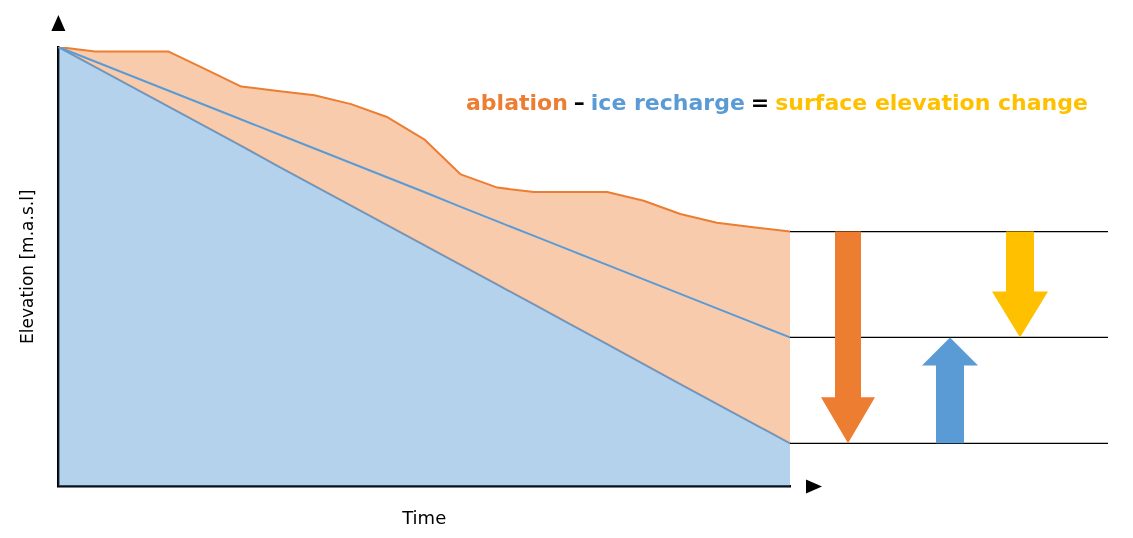 Image resolution: width=1133 pixels, height=538 pixels. I want to click on annotation: surface elevation change, so click(931, 102).